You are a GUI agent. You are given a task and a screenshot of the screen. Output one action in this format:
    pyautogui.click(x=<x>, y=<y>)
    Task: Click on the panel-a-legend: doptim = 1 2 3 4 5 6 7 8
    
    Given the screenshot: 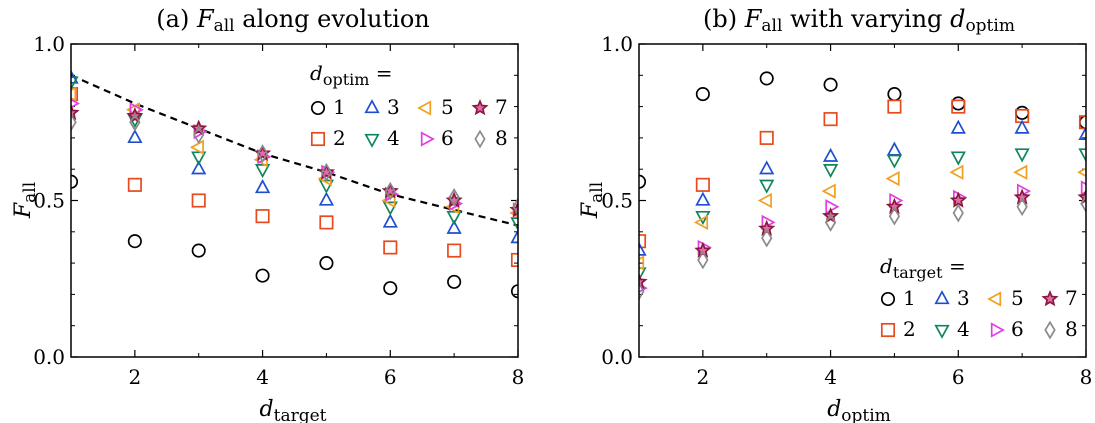 What is the action you would take?
    pyautogui.click(x=409, y=105)
    